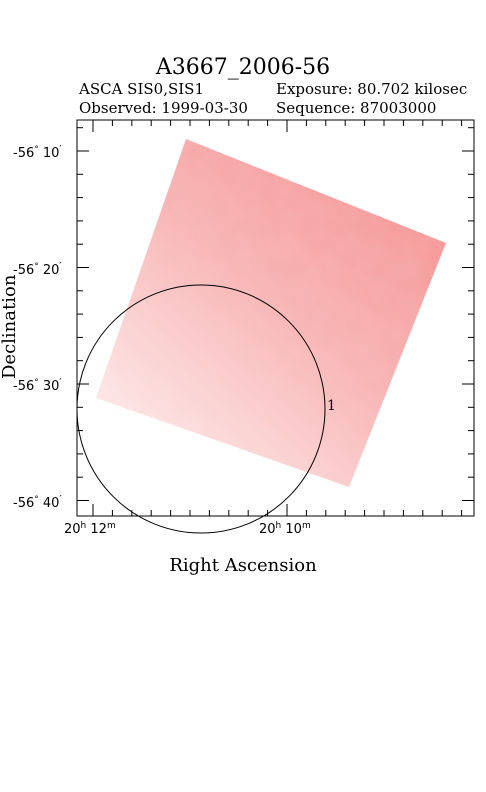  I want to click on y-tick-label: -56° 10′, so click(37, 152).